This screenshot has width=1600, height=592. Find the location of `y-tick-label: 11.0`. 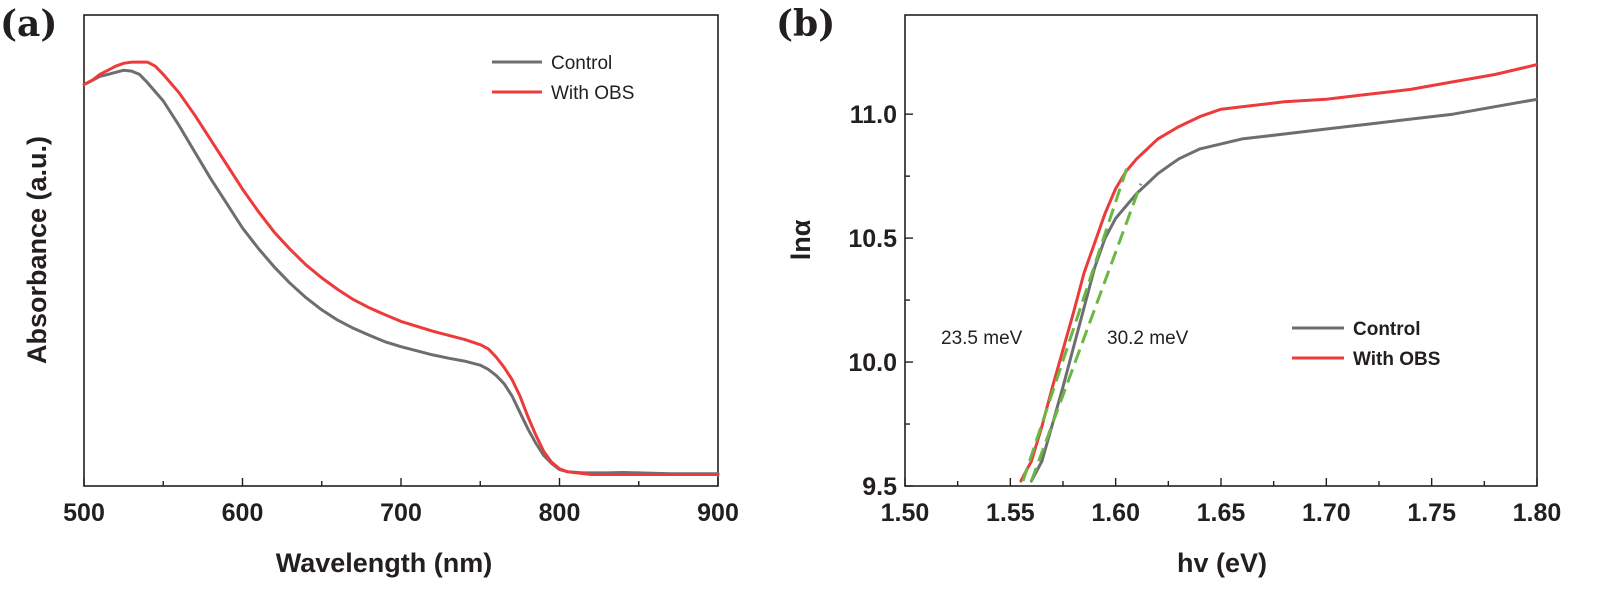

y-tick-label: 11.0 is located at coordinates (873, 115).